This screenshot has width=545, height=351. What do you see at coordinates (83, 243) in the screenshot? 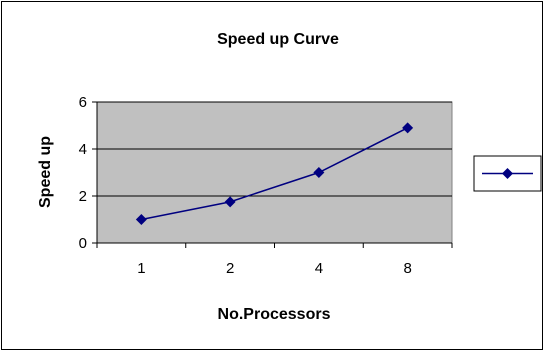
I see `y-tick-label-0: 0` at bounding box center [83, 243].